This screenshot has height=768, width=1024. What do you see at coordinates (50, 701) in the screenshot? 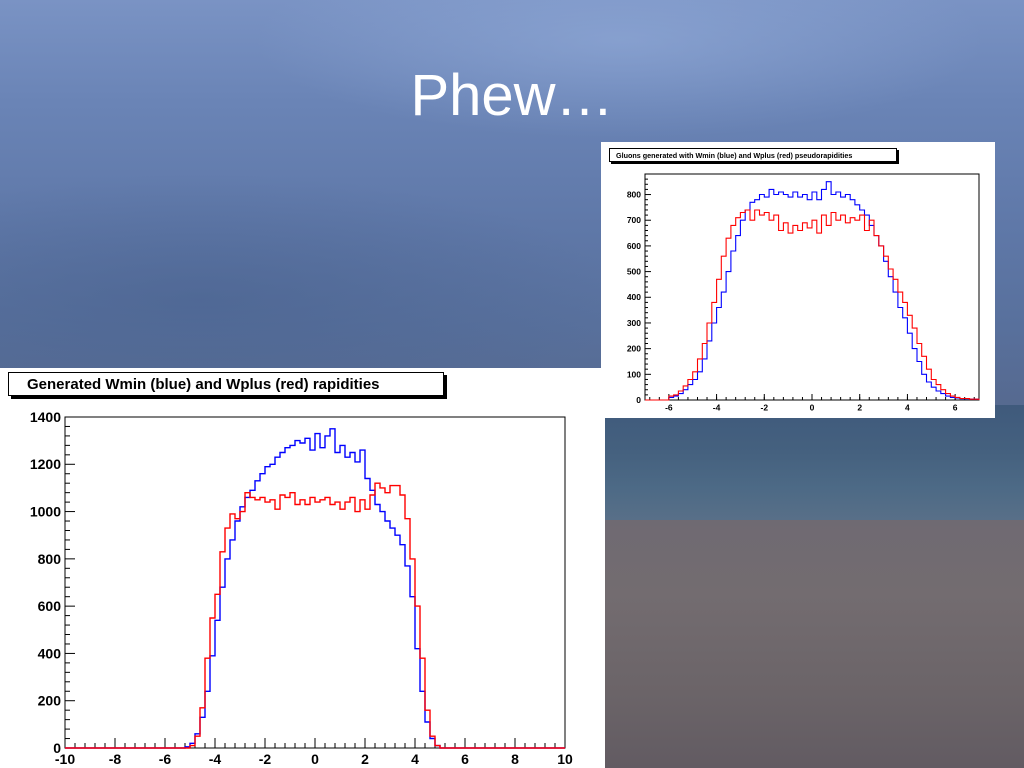
I see `rapidity-y-tick-label: 200` at bounding box center [50, 701].